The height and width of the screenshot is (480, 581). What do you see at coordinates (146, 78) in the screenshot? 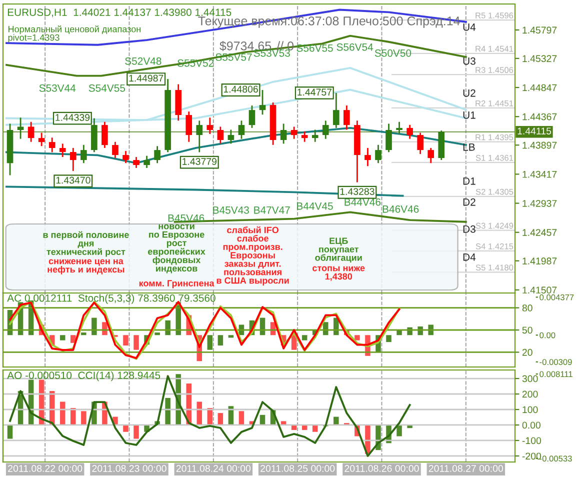
I see `annotation: 1.44987` at bounding box center [146, 78].